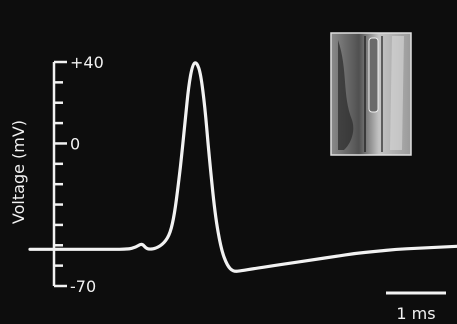  I want to click on y-tick-label: -70, so click(83, 286).